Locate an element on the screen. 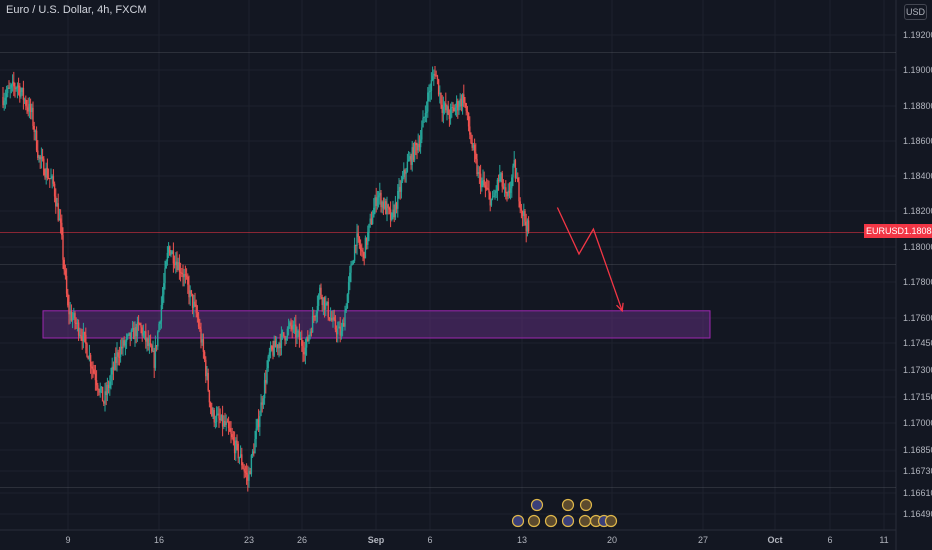  y-tick-label: 1.16490 is located at coordinates (917, 514).